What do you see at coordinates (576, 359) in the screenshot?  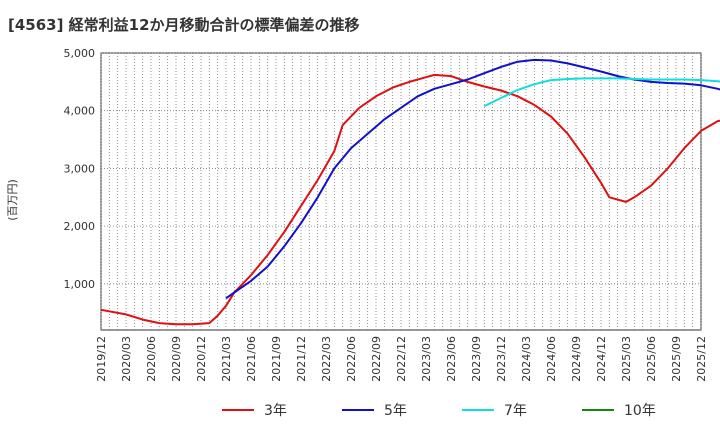 I see `x-tick-label: 2024/09` at bounding box center [576, 359].